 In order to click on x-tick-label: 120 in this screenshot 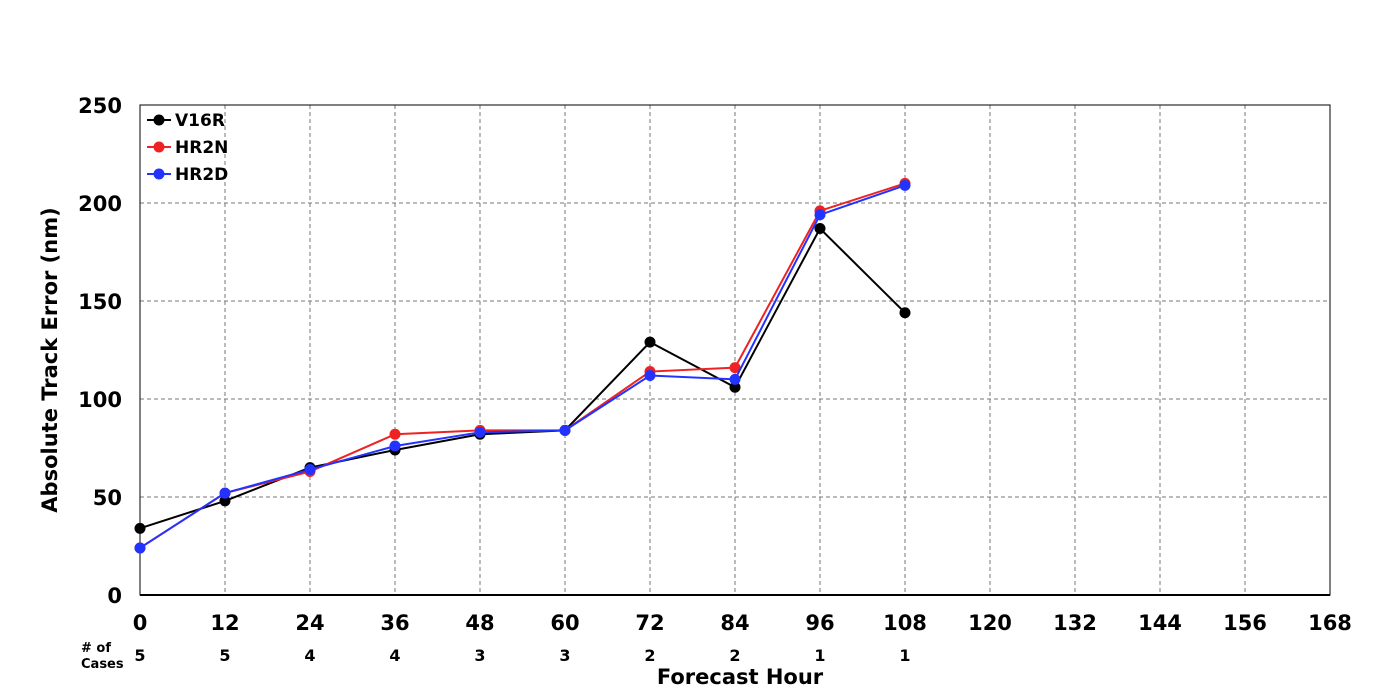, I will do `click(990, 623)`.